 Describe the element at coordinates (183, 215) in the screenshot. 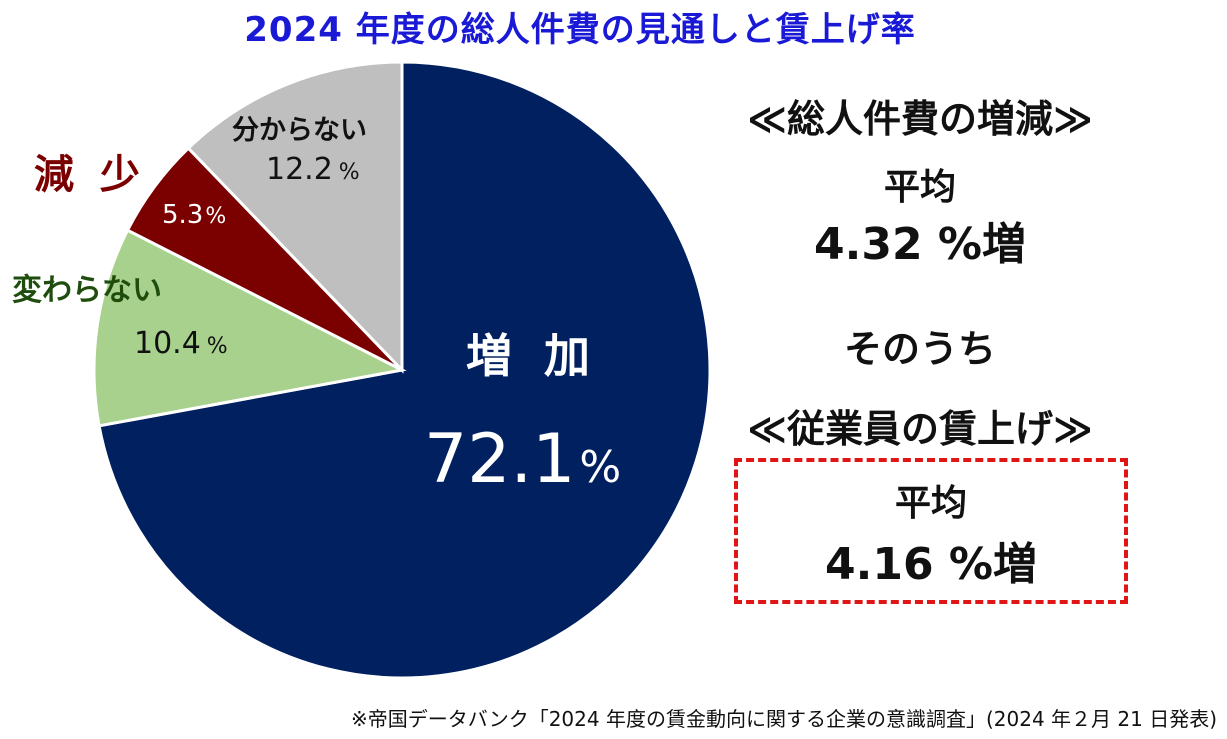

I see `slice-value-decrease-number: 5.3` at that location.